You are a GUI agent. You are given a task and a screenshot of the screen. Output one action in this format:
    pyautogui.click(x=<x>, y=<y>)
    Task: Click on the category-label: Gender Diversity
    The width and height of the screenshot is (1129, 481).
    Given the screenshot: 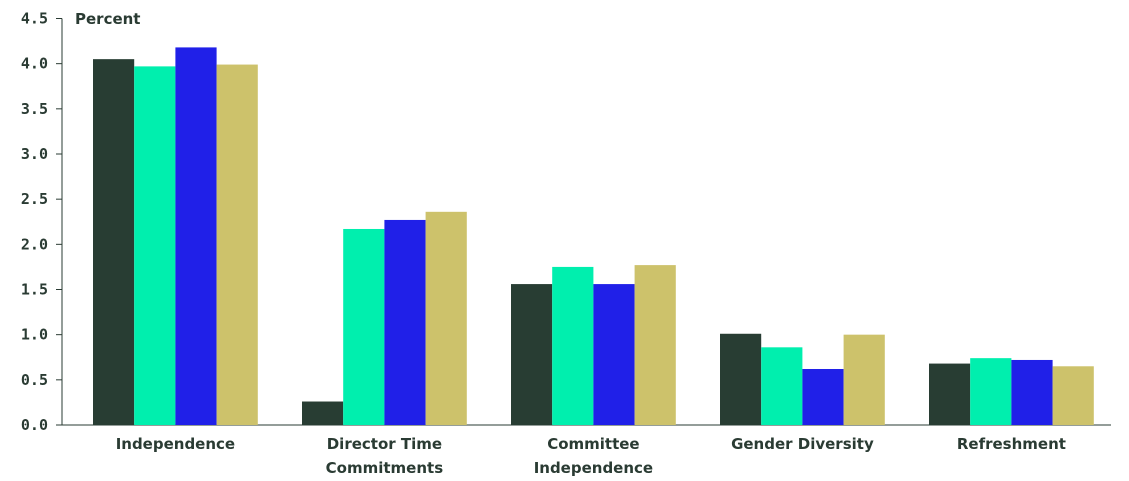 What is the action you would take?
    pyautogui.click(x=802, y=444)
    